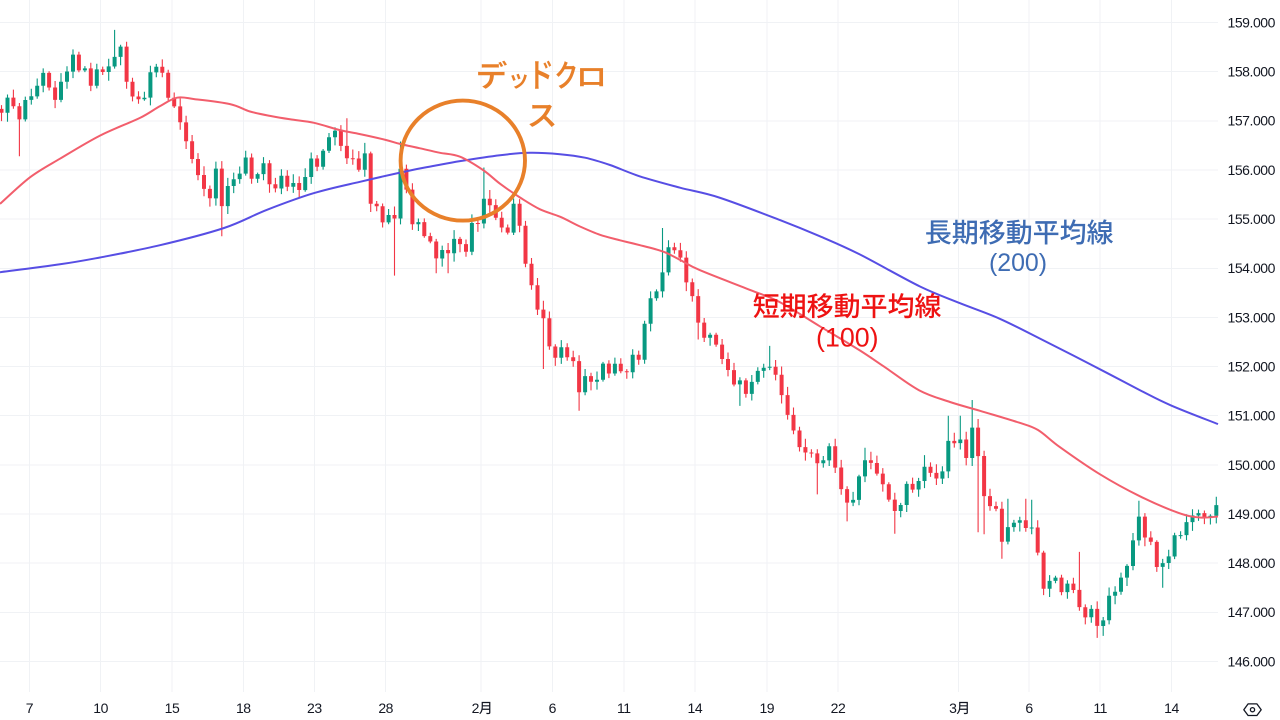 The width and height of the screenshot is (1280, 720). I want to click on svg-text: 7, so click(30, 708).